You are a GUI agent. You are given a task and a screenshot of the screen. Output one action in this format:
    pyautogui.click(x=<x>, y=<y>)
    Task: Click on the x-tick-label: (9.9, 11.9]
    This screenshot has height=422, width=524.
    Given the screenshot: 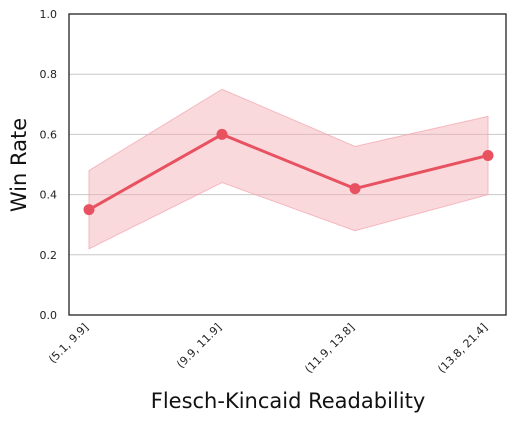 What is the action you would take?
    pyautogui.click(x=199, y=346)
    